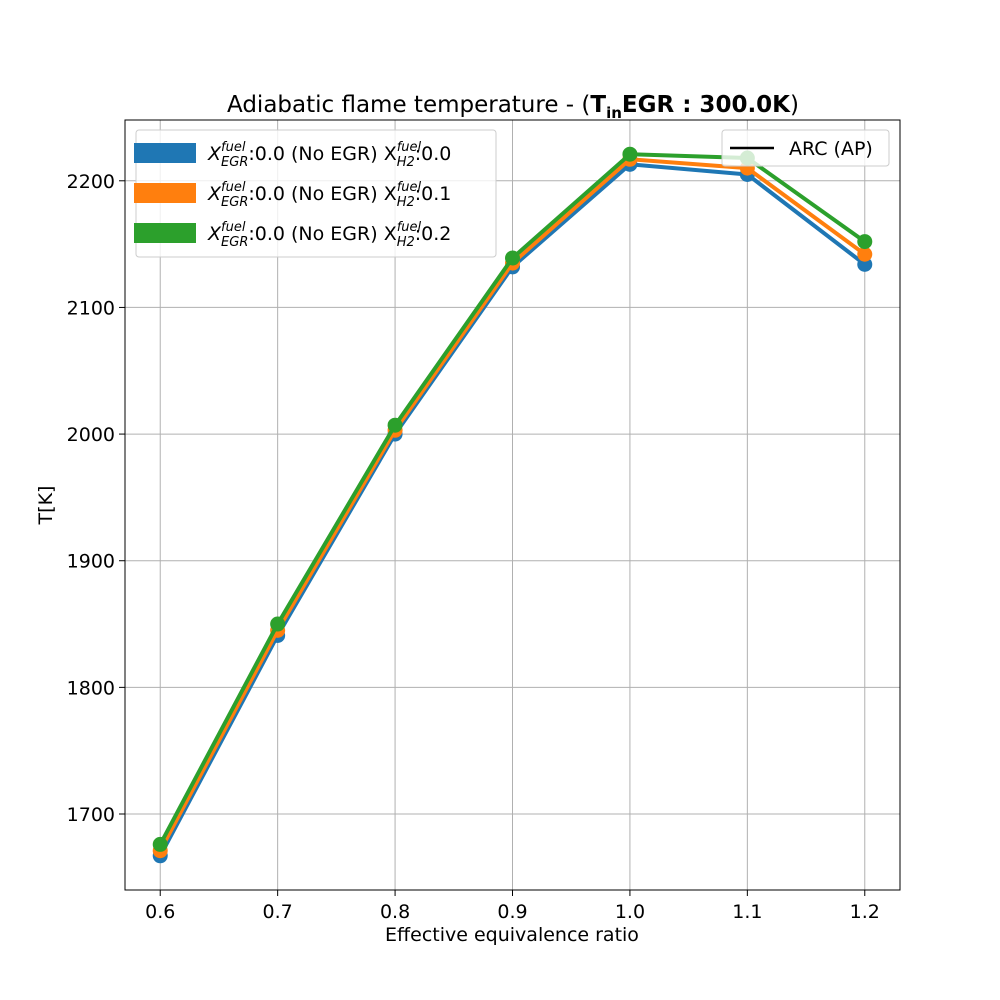 This screenshot has width=1000, height=1000. I want to click on legend-label: Xfuel EGR:0.0 (No EGR) Xfuel H2:0.1, so click(329, 195).